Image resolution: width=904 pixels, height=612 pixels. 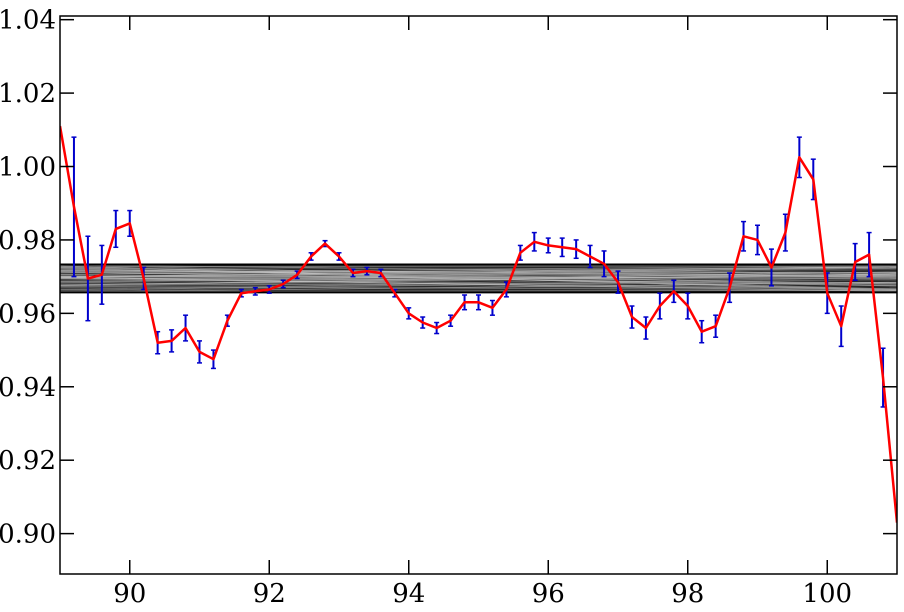 I want to click on noise-band, so click(x=478, y=278).